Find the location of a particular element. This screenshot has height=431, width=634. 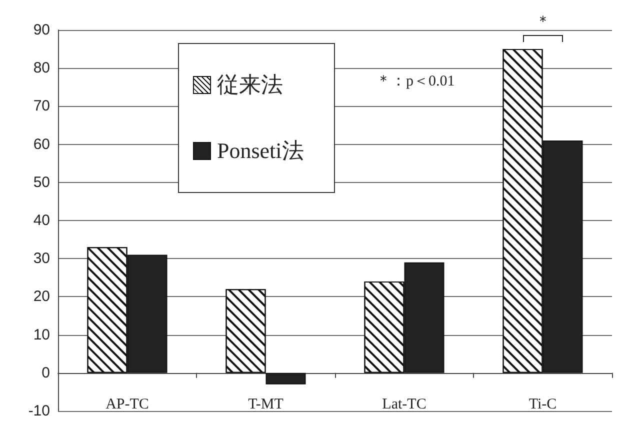

y-tick-label: 90 is located at coordinates (41, 30).